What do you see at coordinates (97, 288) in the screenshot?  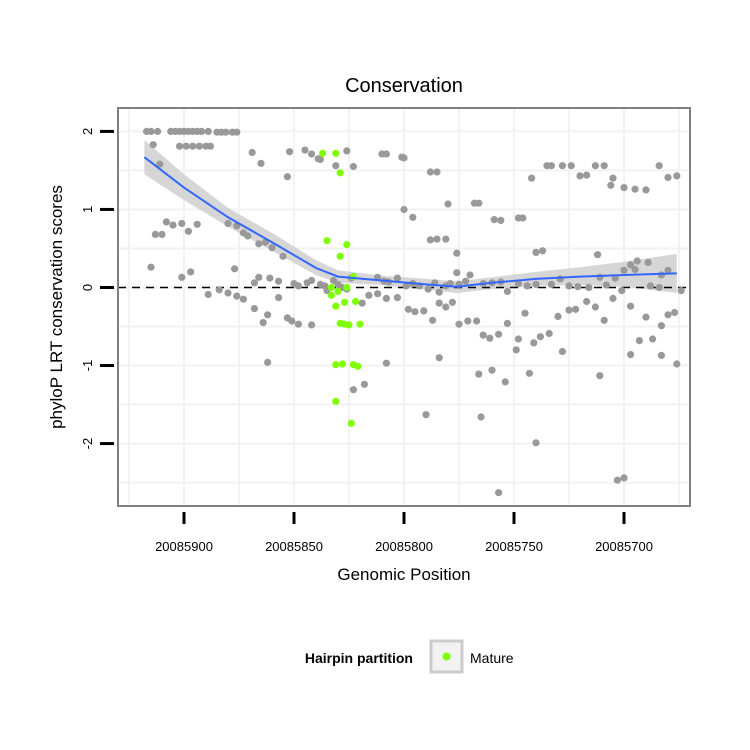 I see `y-axis: -2 -1 0 1 2` at bounding box center [97, 288].